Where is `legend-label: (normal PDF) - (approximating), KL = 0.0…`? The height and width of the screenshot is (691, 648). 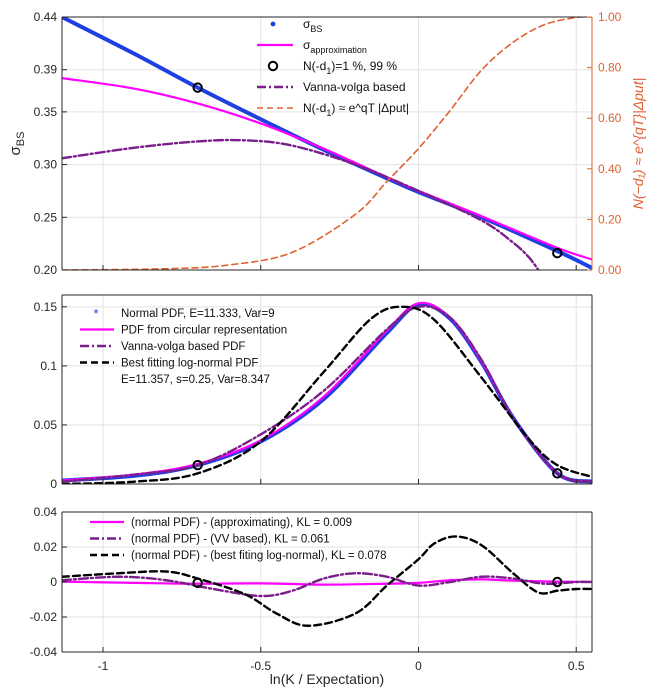 legend-label: (normal PDF) - (approximating), KL = 0.0… is located at coordinates (241, 523).